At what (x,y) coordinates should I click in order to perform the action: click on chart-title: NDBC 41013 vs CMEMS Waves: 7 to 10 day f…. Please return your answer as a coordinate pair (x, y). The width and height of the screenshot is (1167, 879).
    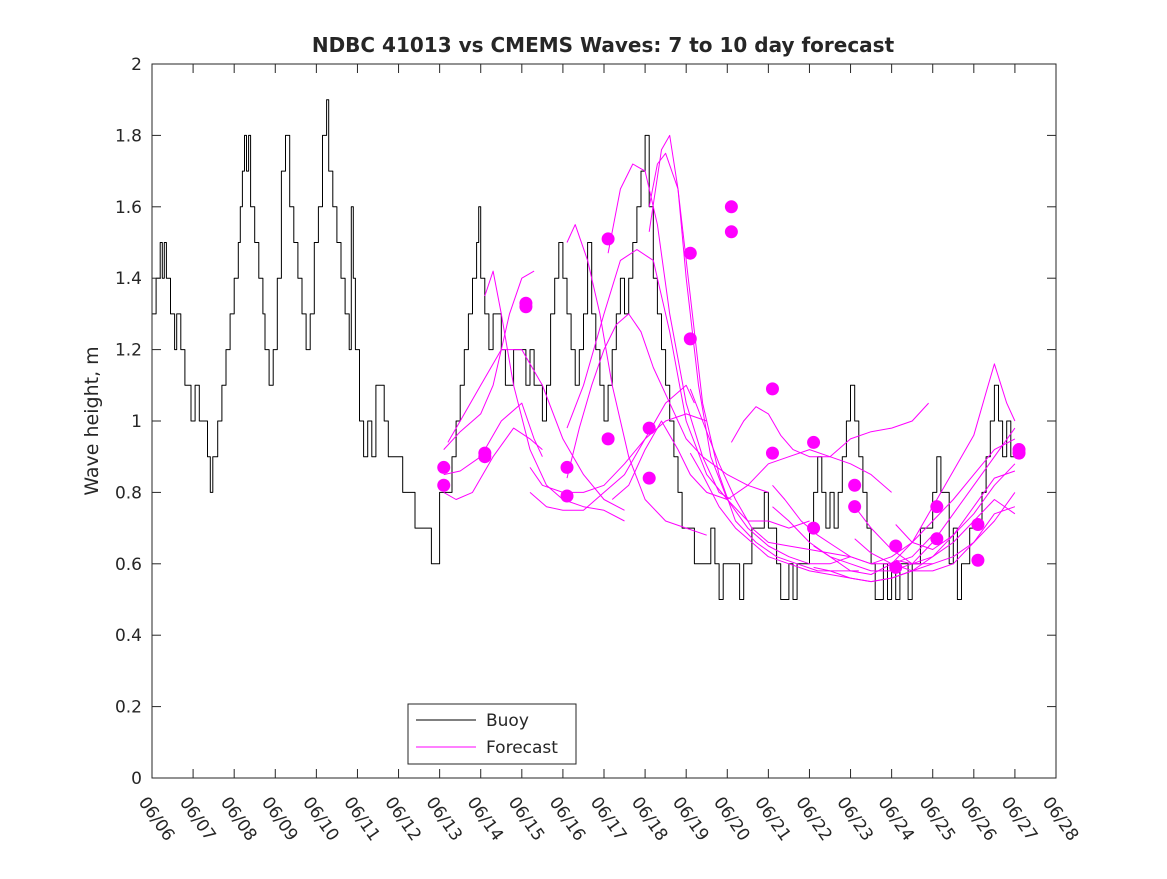
    Looking at the image, I should click on (603, 45).